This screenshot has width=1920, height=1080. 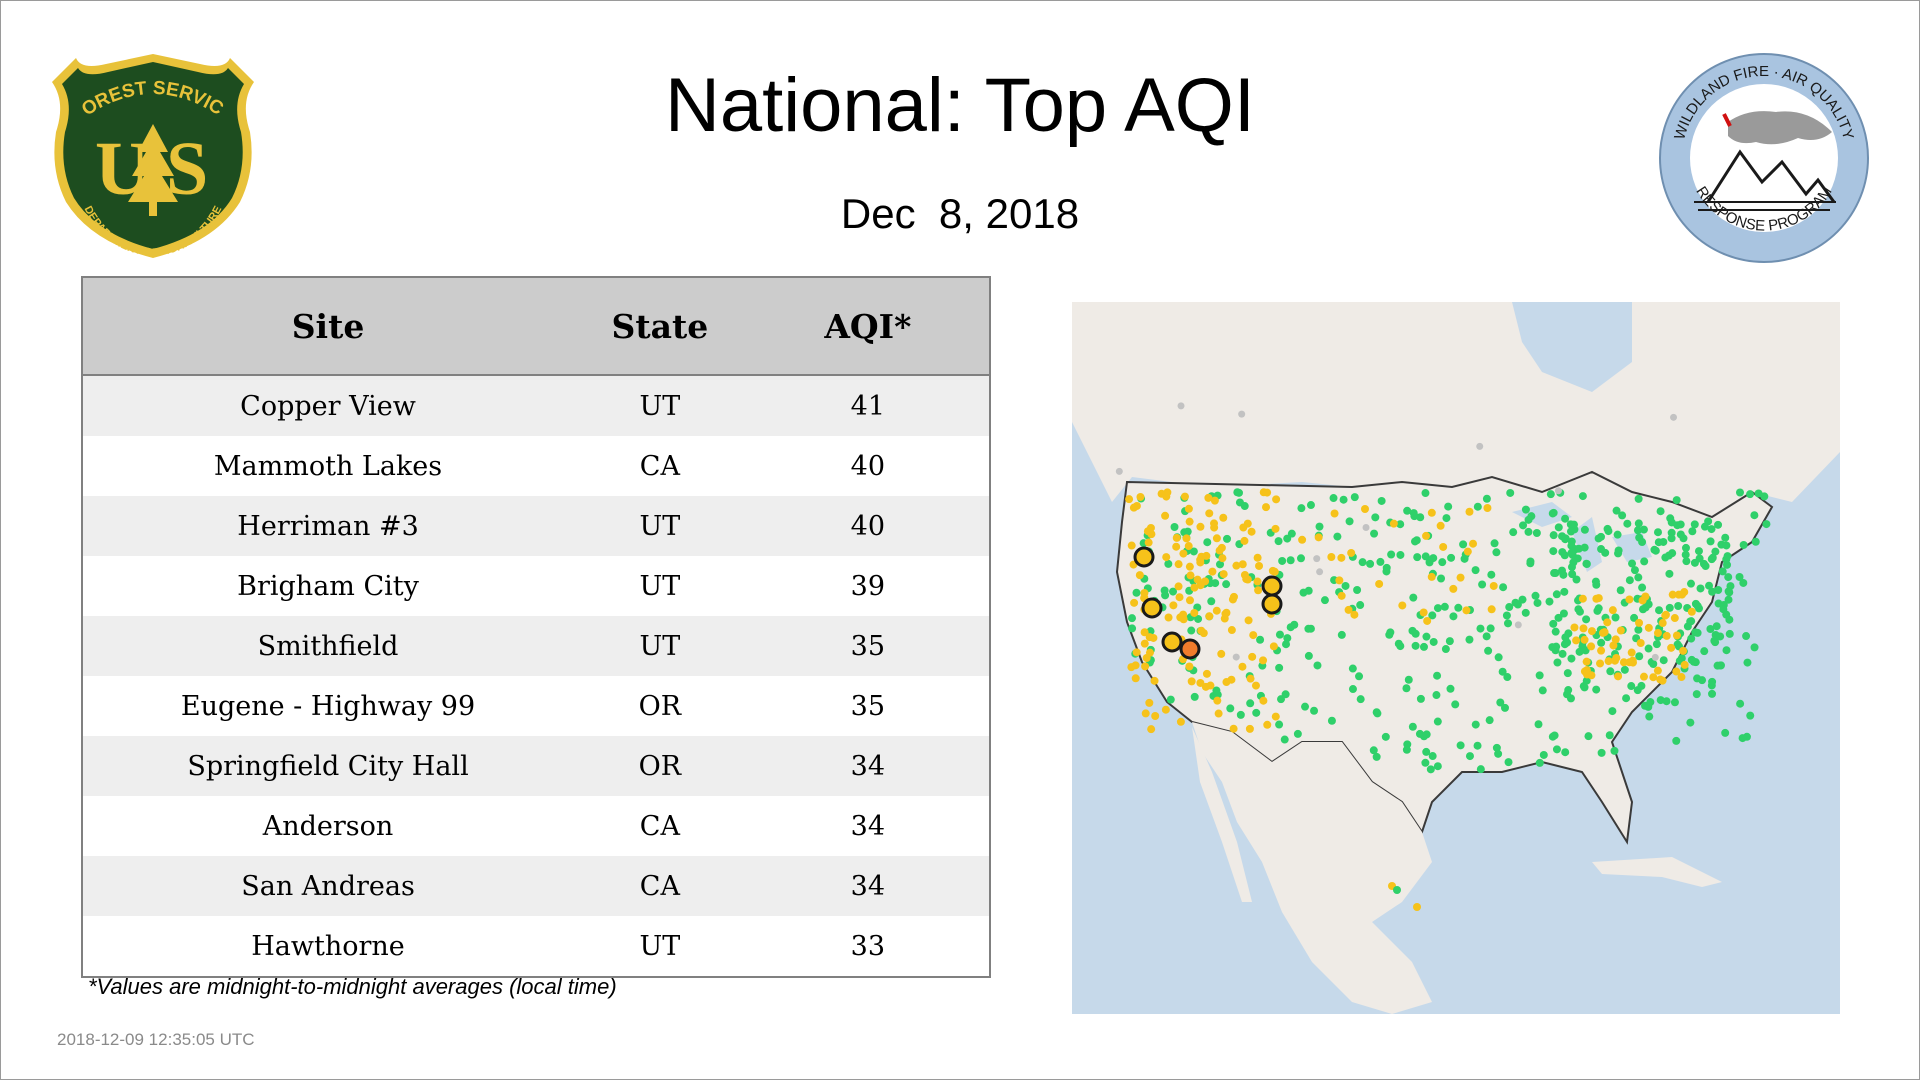 I want to click on cell-site: Herriman #3, so click(x=328, y=526).